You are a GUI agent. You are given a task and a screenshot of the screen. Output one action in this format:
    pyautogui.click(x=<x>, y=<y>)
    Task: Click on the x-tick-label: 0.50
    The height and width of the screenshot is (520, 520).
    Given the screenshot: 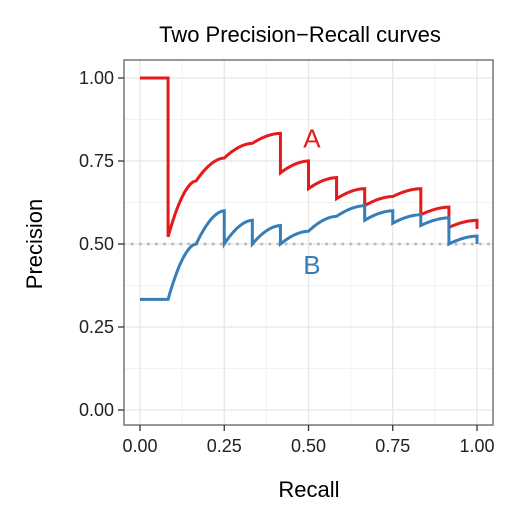 What is the action you would take?
    pyautogui.click(x=308, y=446)
    